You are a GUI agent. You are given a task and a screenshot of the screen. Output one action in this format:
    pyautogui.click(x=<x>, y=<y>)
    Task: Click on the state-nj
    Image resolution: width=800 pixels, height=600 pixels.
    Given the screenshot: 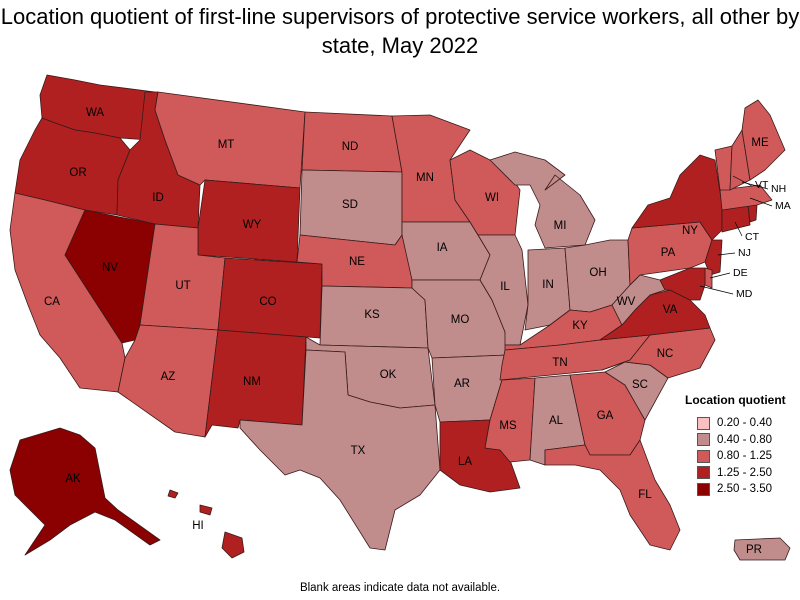 What is the action you would take?
    pyautogui.click(x=713, y=257)
    